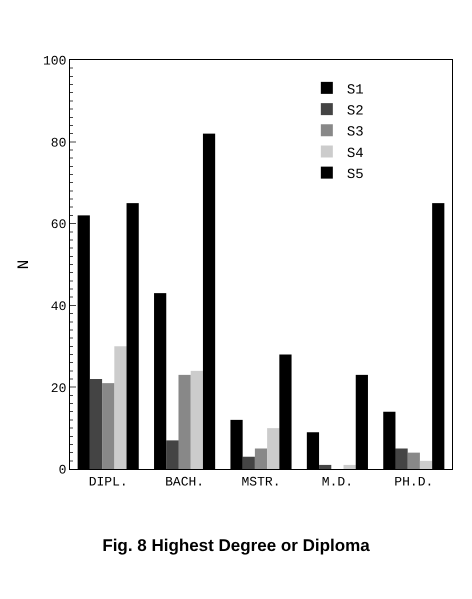 This screenshot has width=472, height=599. Describe the element at coordinates (355, 175) in the screenshot. I see `legend-label: S5` at that location.